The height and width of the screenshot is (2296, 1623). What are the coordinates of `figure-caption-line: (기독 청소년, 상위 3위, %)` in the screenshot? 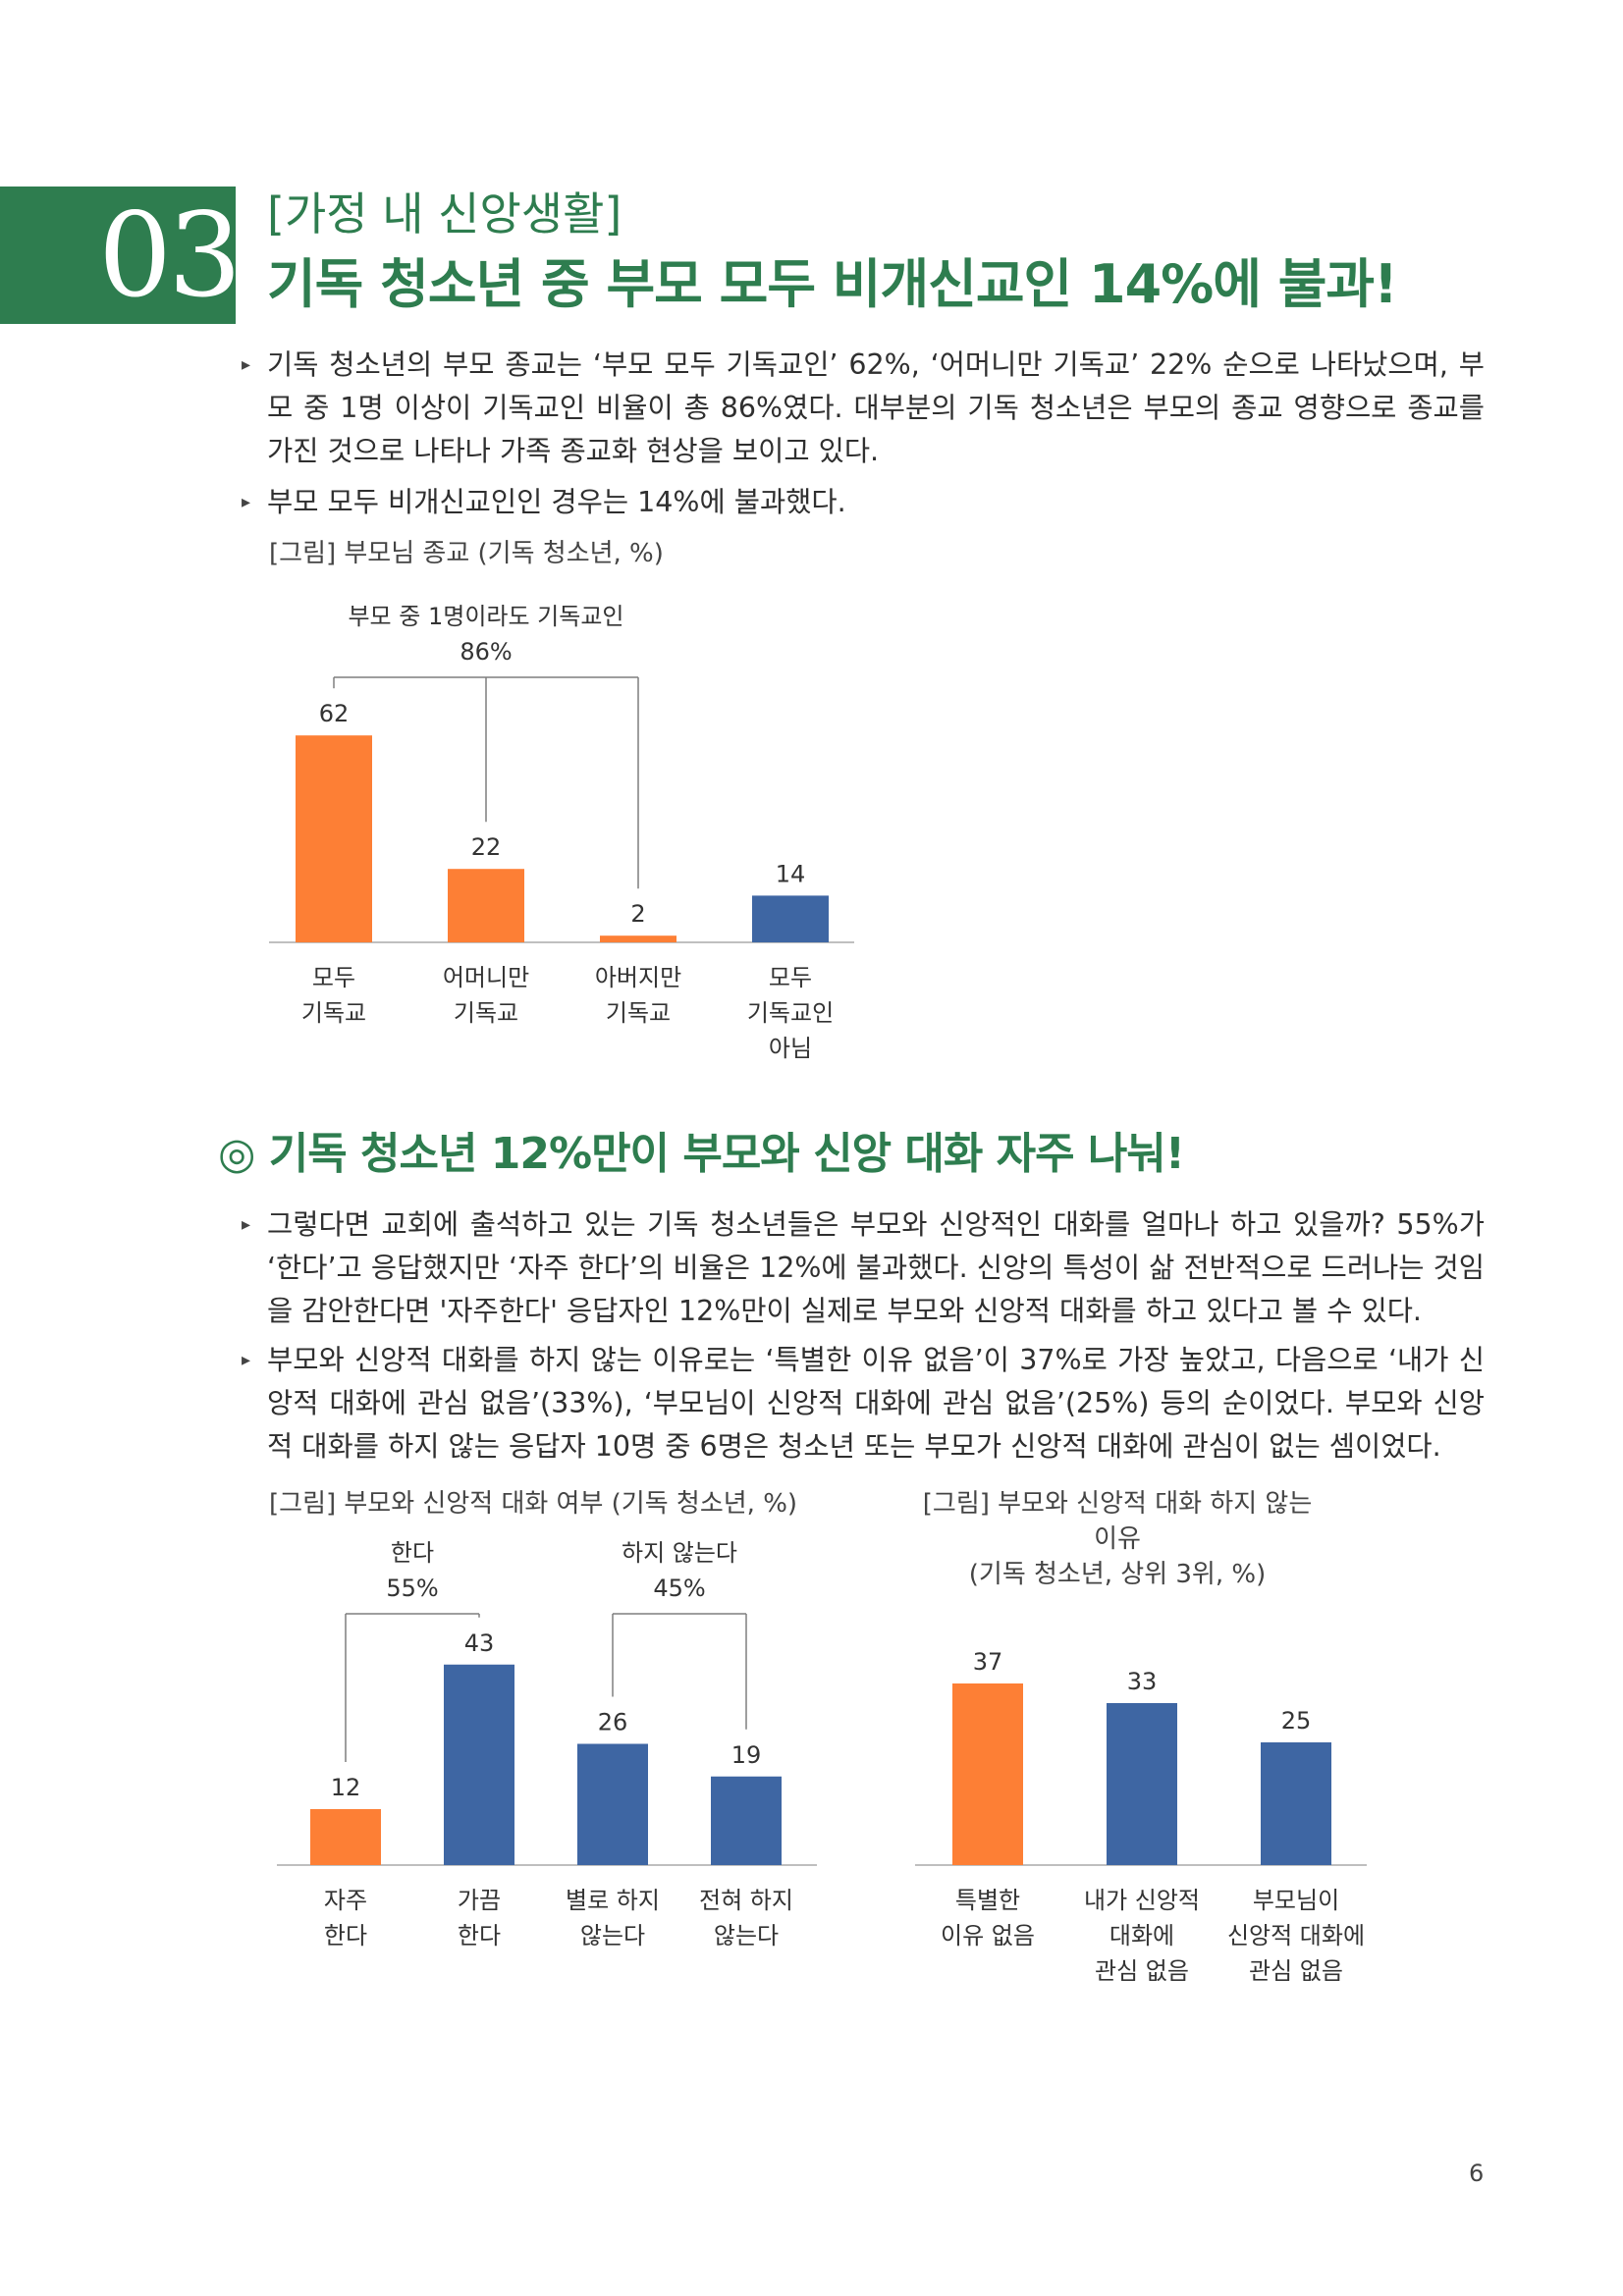 It's located at (1117, 1575).